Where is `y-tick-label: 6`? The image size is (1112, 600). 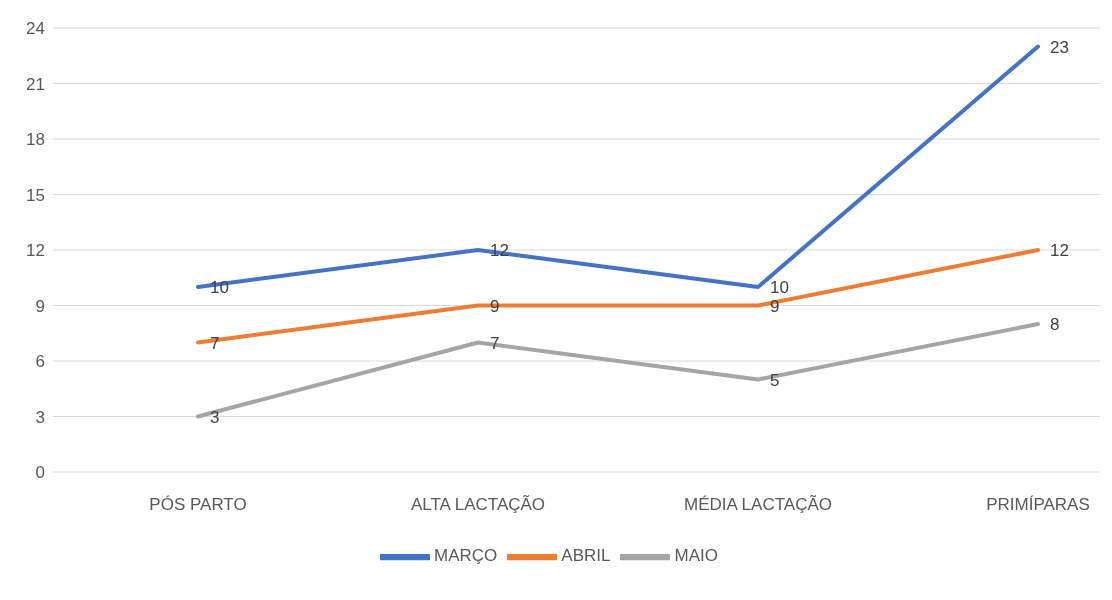
y-tick-label: 6 is located at coordinates (40, 362).